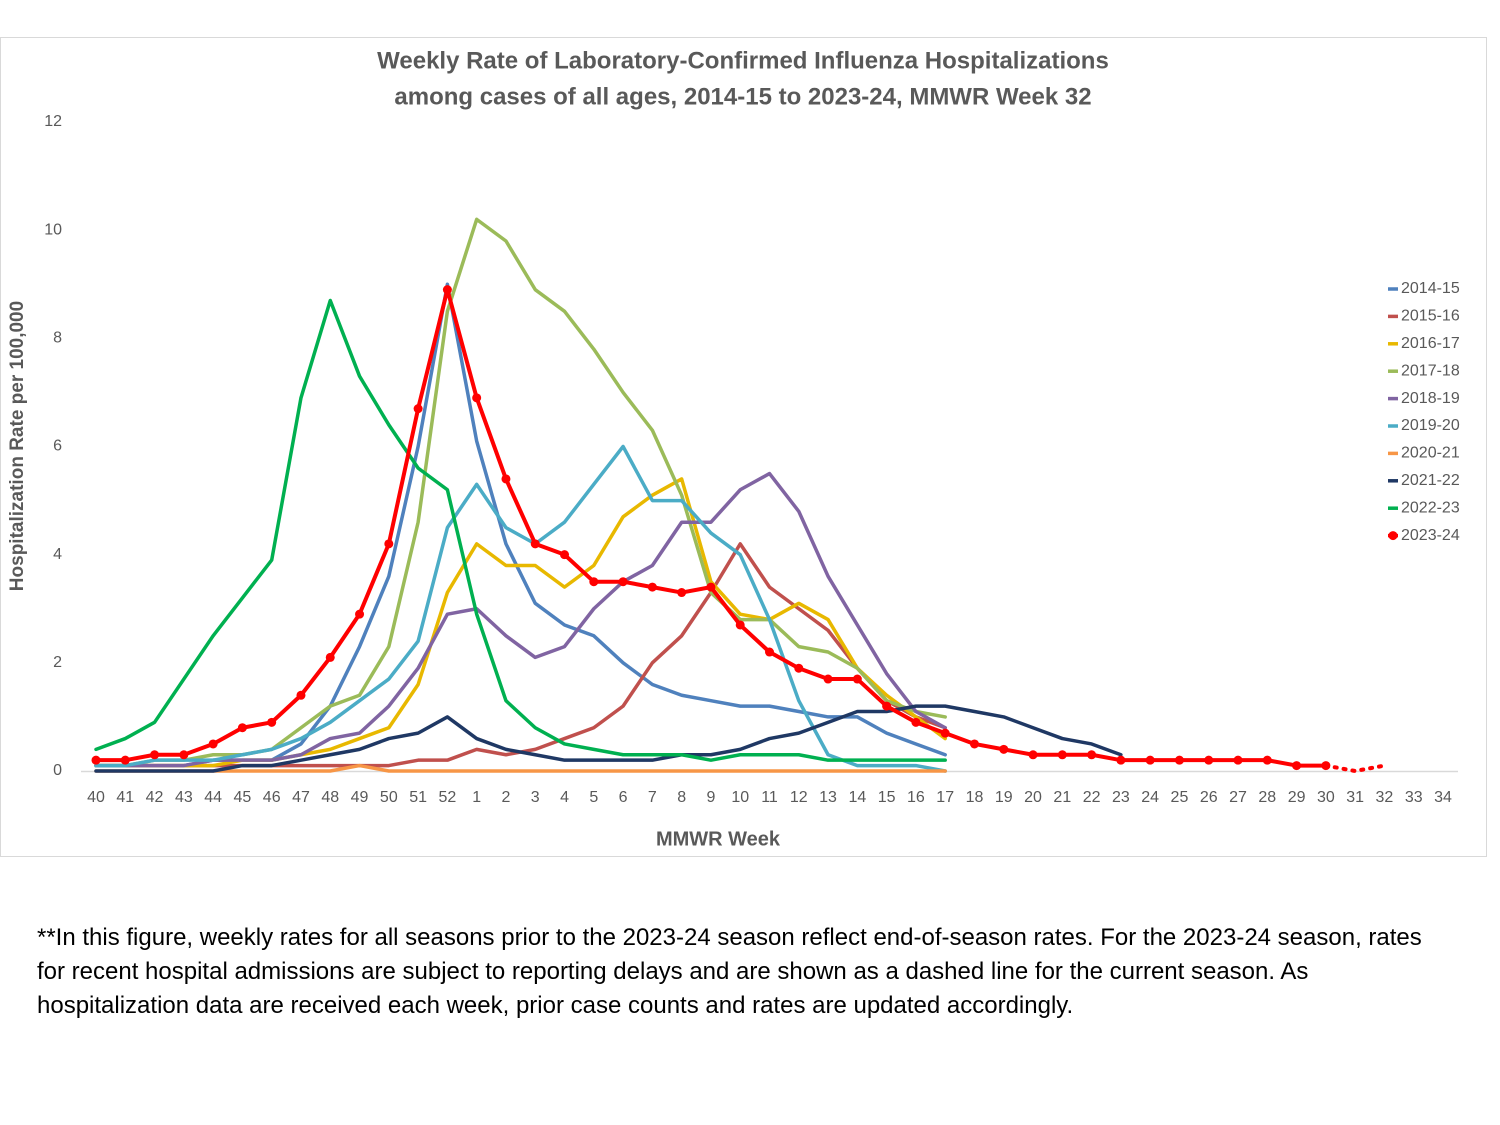 The image size is (1500, 1125). Describe the element at coordinates (17, 446) in the screenshot. I see `y-axis-title: Hospitalization Rate per 100,000` at that location.